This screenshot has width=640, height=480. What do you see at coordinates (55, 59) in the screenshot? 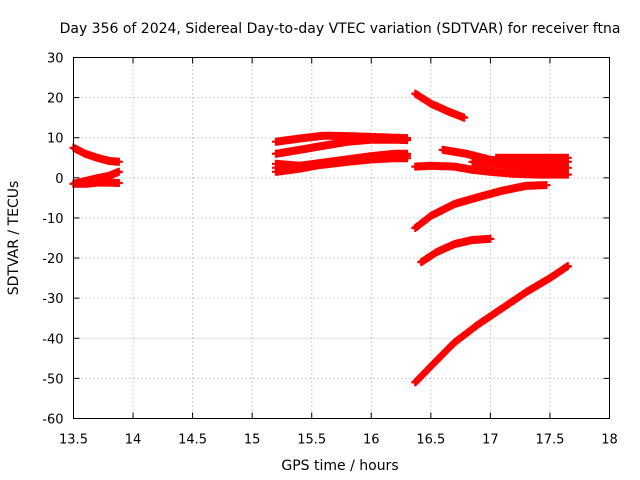
I see `y-tick-label: 30` at bounding box center [55, 59].